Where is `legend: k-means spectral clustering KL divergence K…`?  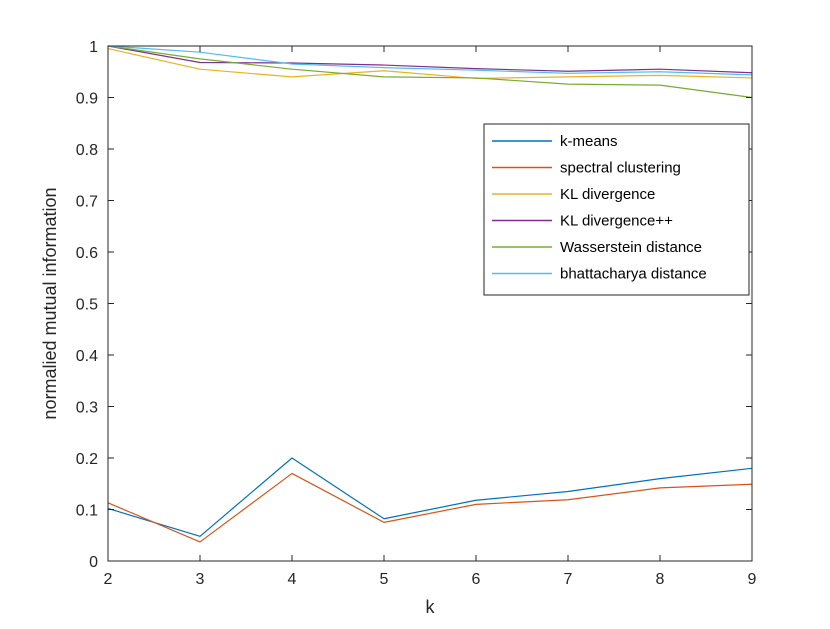
legend: k-means spectral clustering KL divergence K… is located at coordinates (616, 209).